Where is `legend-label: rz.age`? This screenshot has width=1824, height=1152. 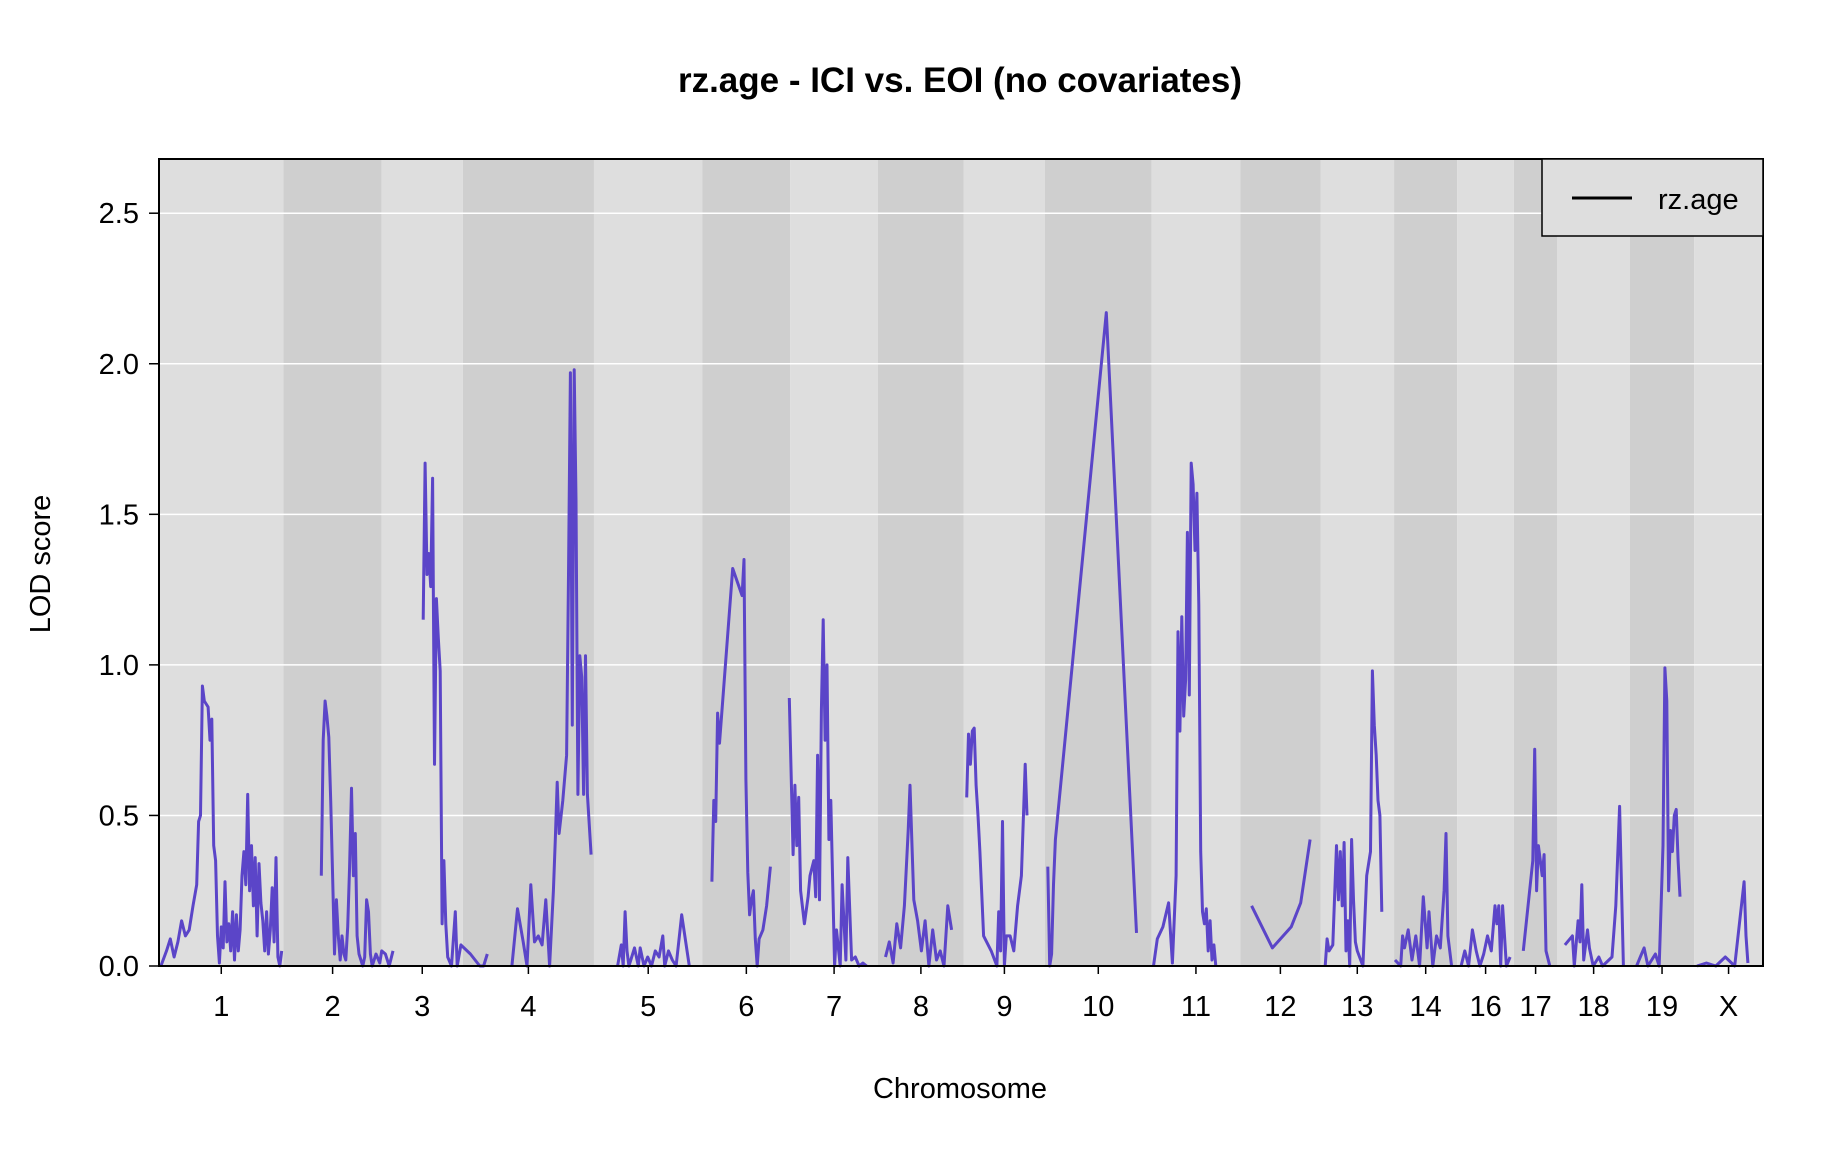
legend-label: rz.age is located at coordinates (1698, 200).